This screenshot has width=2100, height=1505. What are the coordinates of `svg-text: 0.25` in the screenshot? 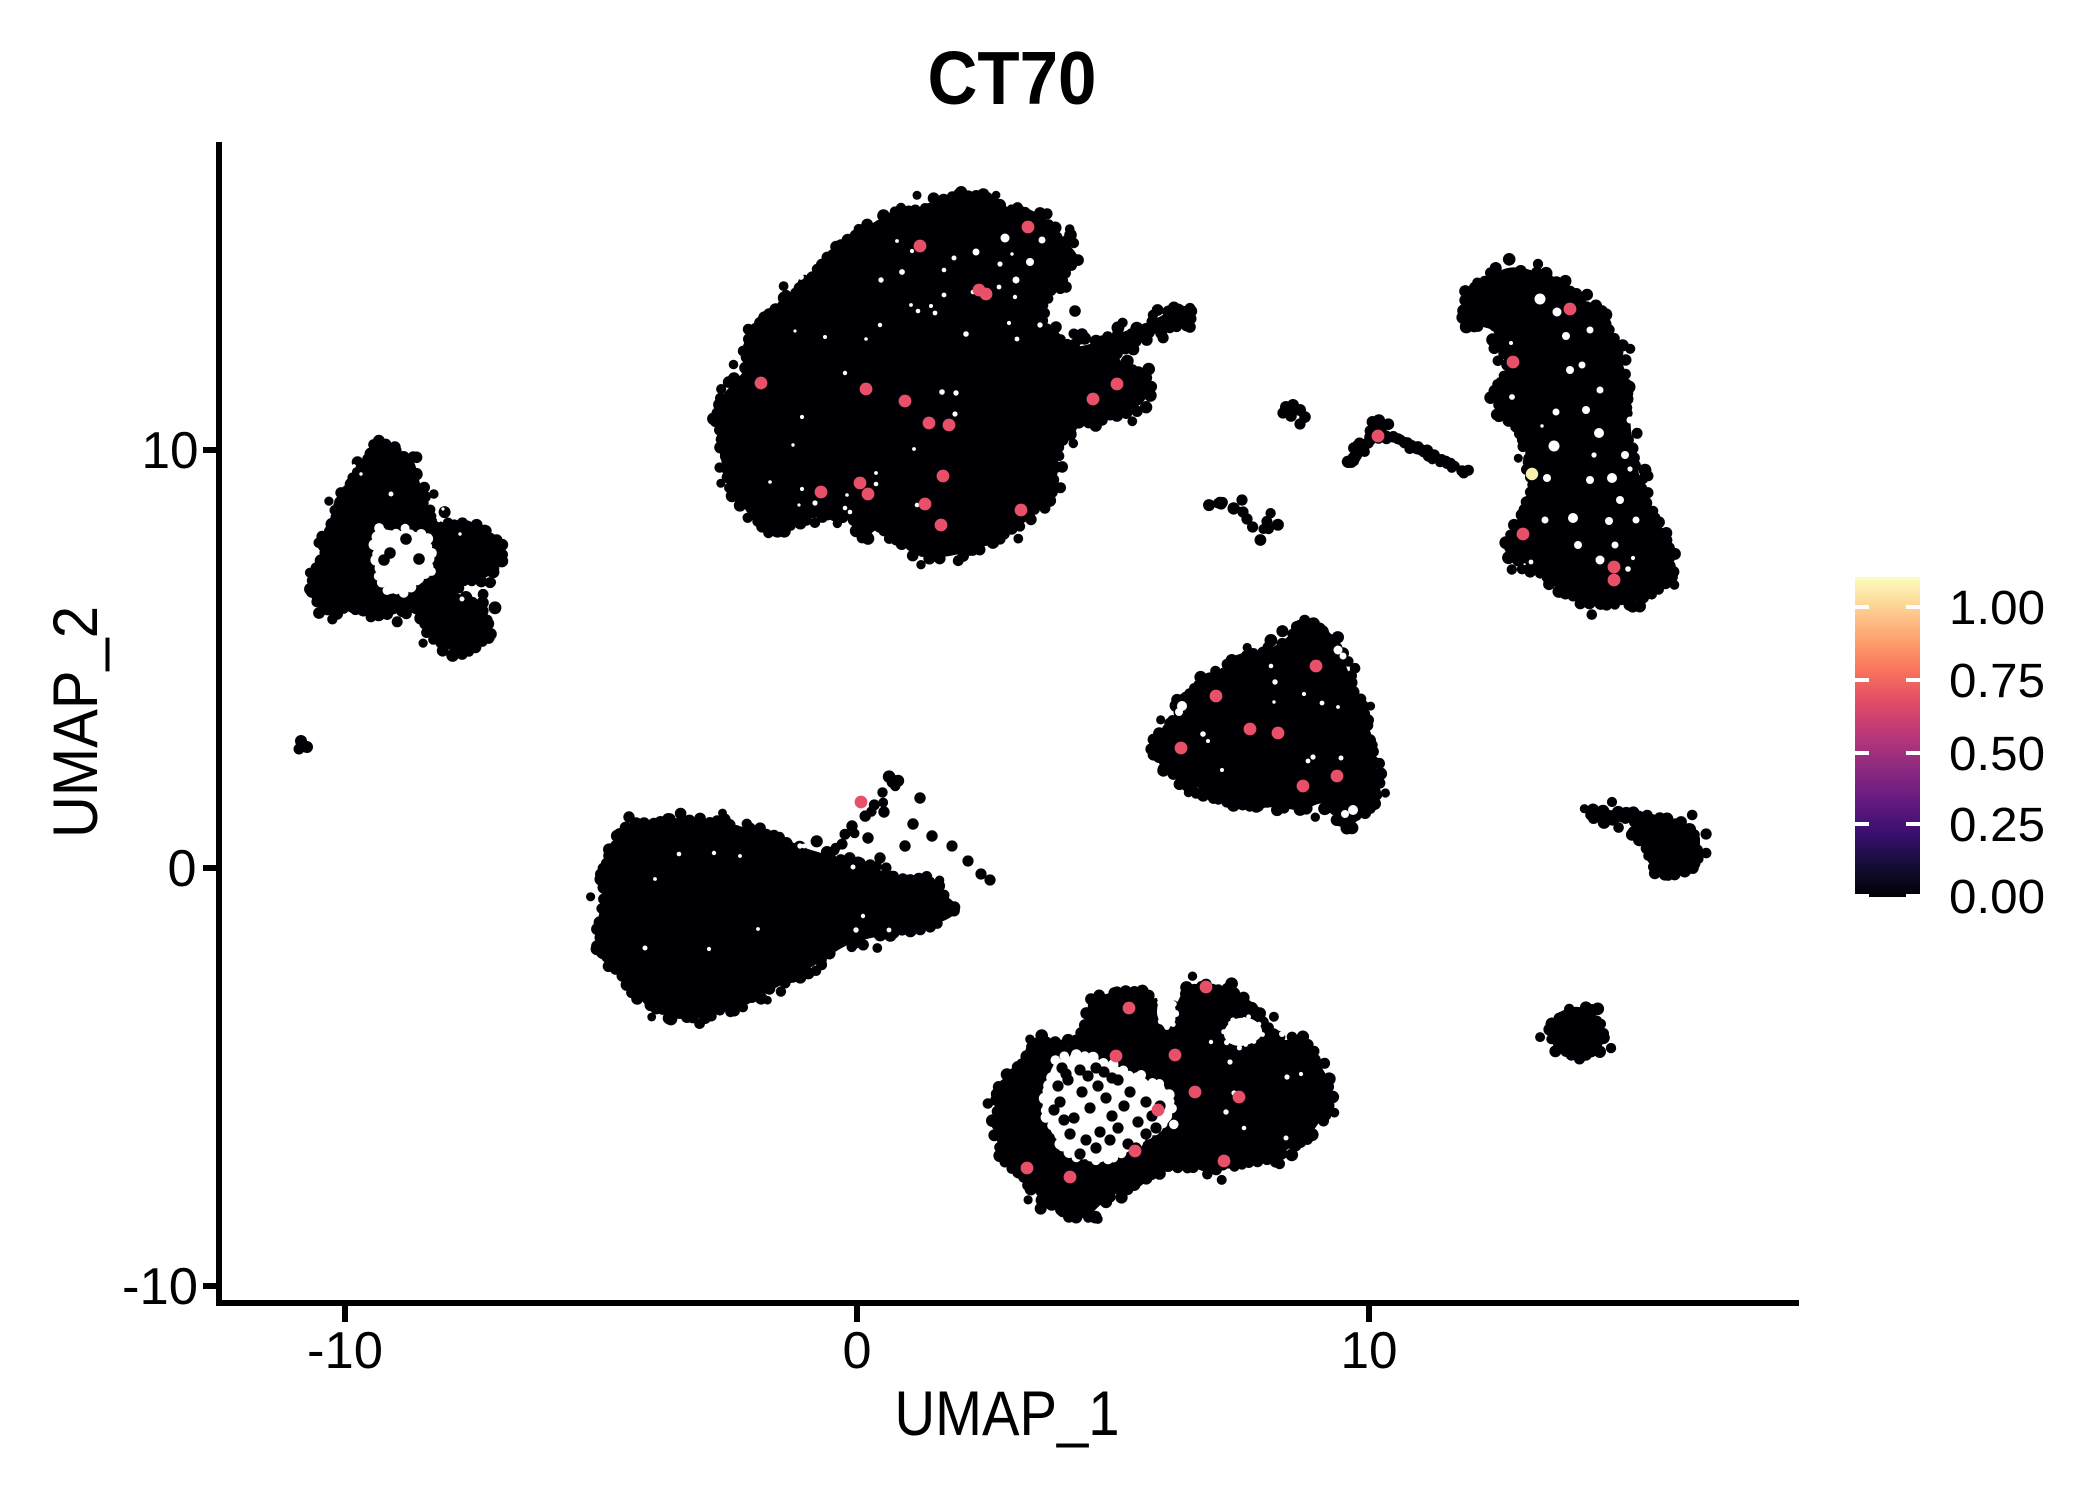 It's located at (1997, 825).